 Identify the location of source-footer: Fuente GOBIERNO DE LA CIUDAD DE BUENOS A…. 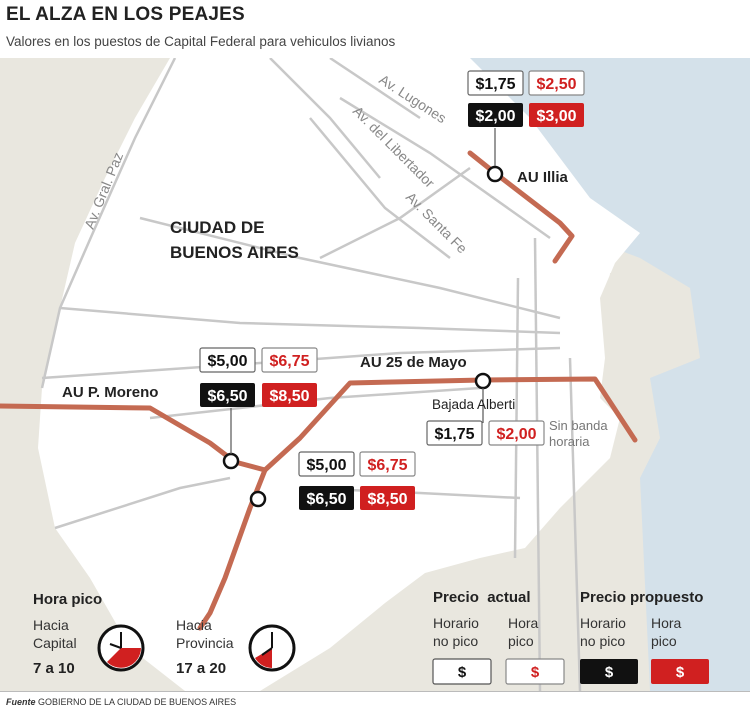
(121, 702).